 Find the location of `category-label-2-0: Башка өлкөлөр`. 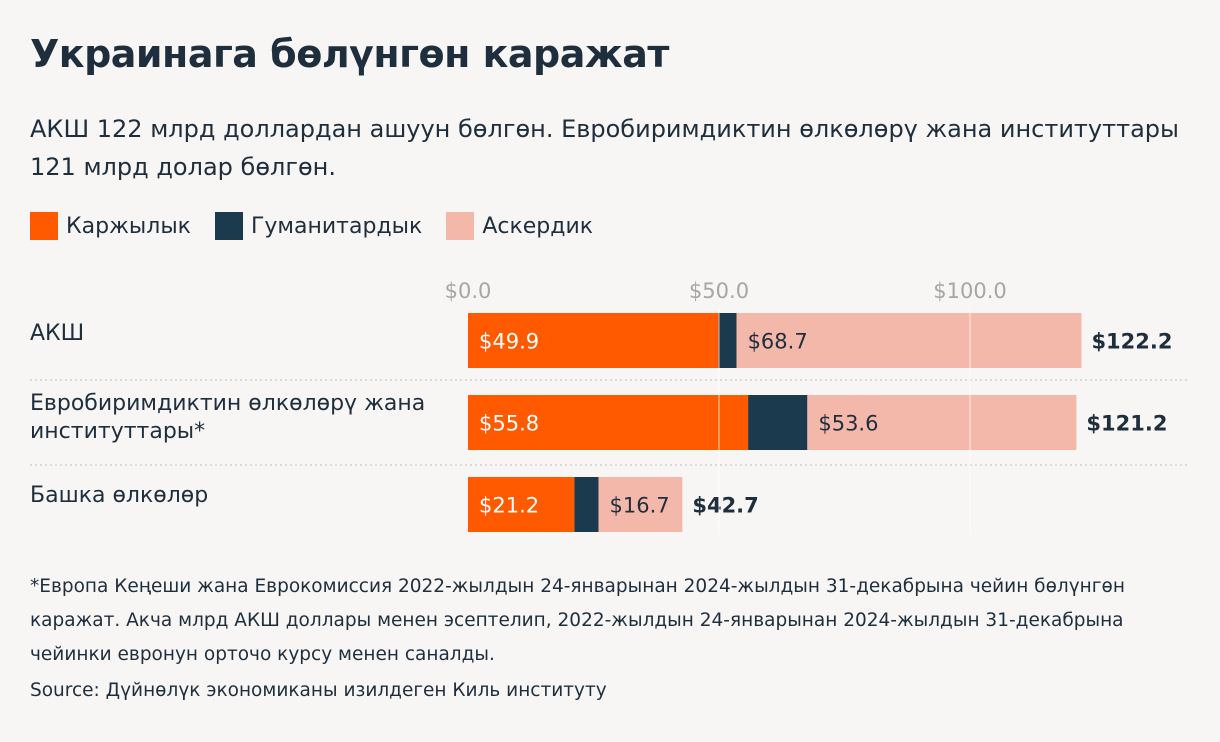

category-label-2-0: Башка өлкөлөр is located at coordinates (119, 495).